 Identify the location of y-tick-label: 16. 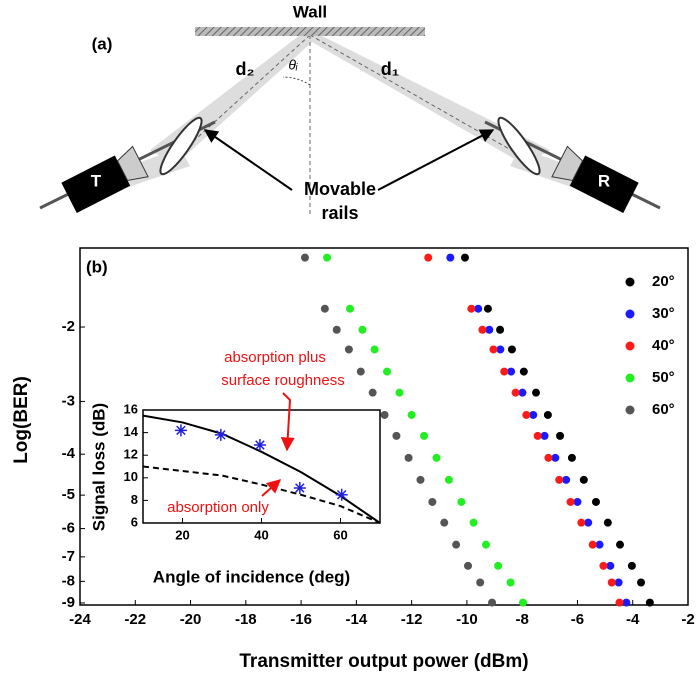
(131, 408).